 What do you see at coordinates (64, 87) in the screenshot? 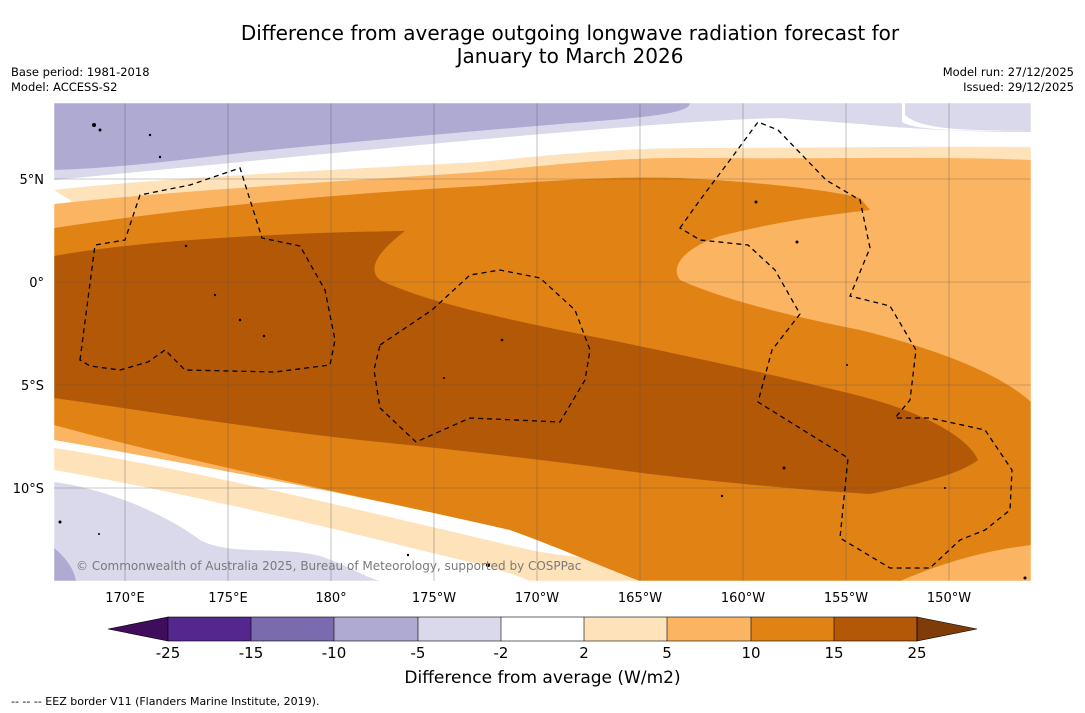
I see `model-name: Model: ACCESS-S2` at bounding box center [64, 87].